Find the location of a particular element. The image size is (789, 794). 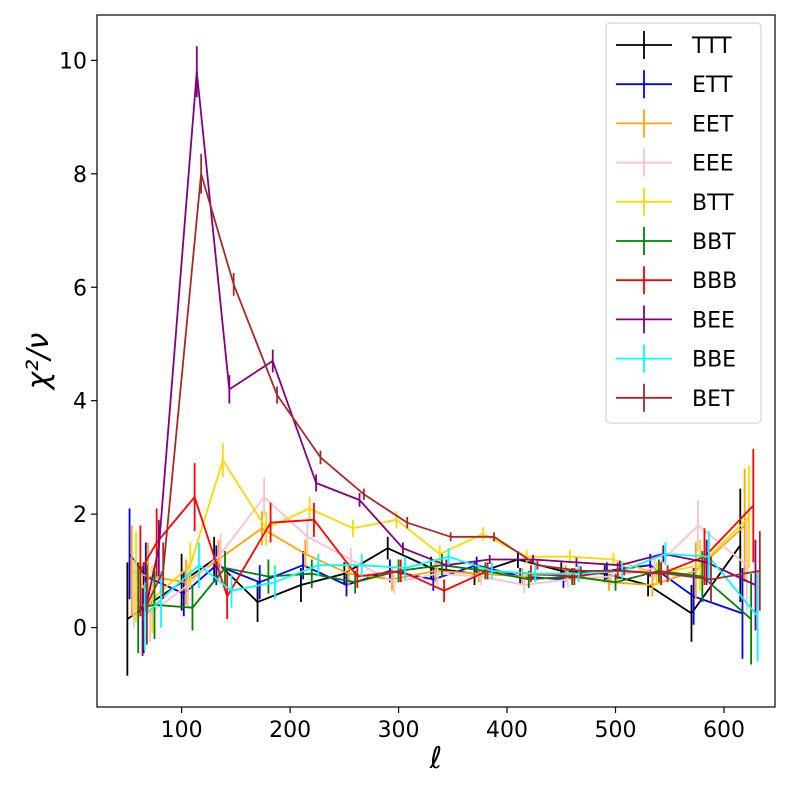

y-tick-label: 2 is located at coordinates (80, 515).